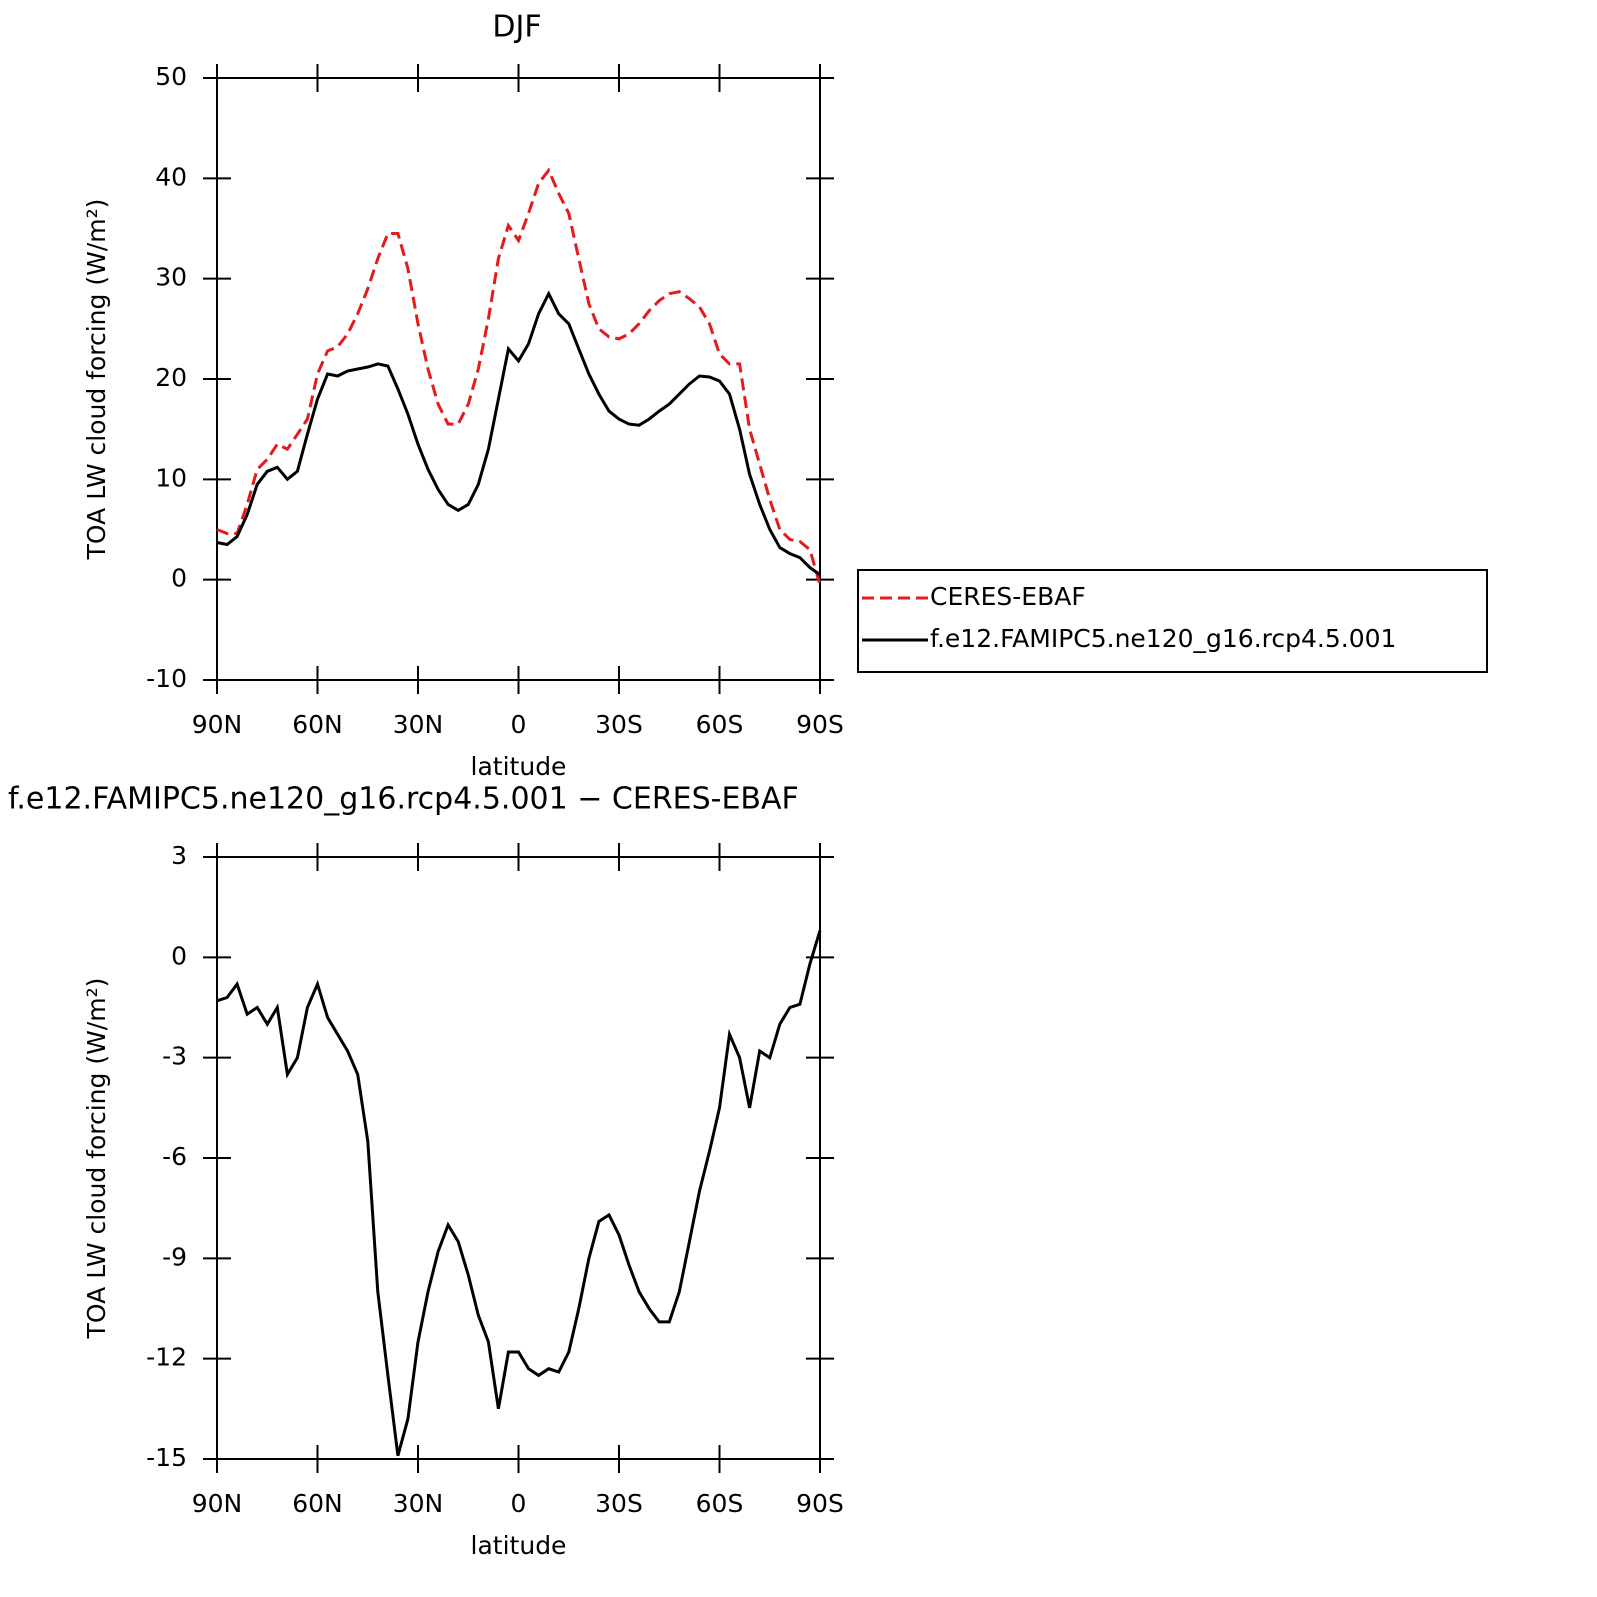 The image size is (1597, 1597). Describe the element at coordinates (174, 1056) in the screenshot. I see `y-tick-label: -3` at that location.